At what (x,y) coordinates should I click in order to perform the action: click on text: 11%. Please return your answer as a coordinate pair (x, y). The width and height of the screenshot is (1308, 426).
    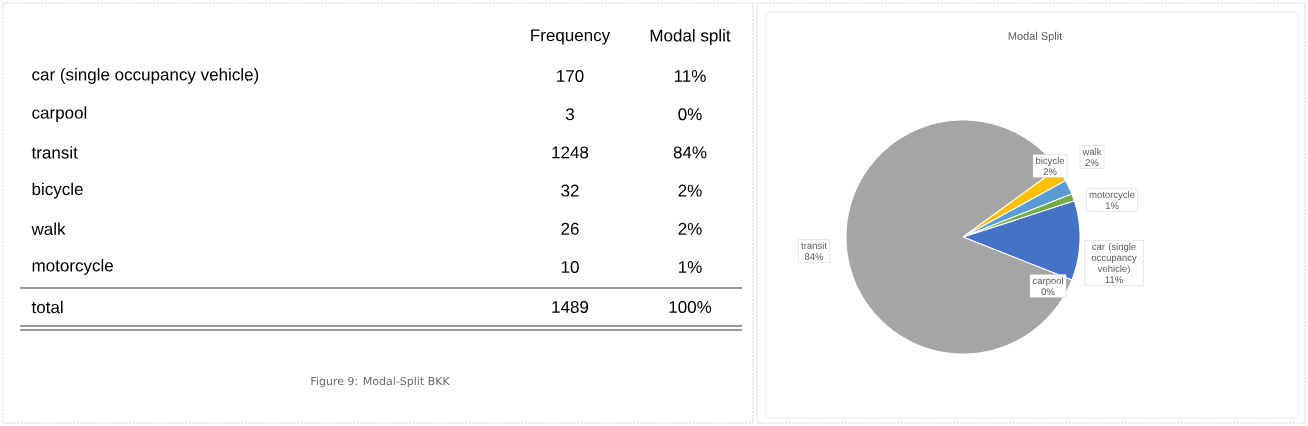
    Looking at the image, I should click on (690, 76).